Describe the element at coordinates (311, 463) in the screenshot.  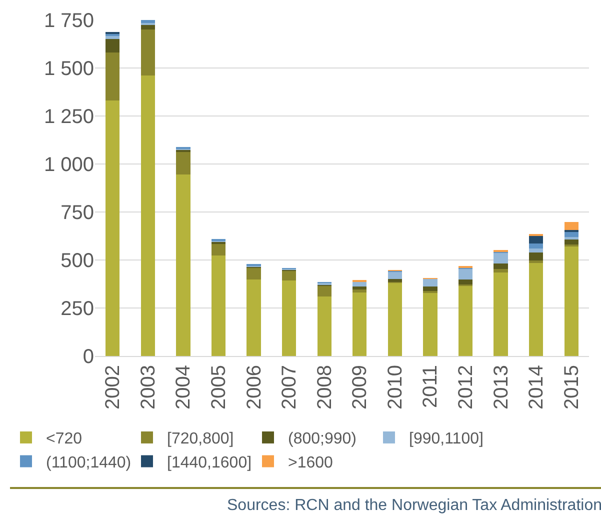
I see `legend-label: >1600` at that location.